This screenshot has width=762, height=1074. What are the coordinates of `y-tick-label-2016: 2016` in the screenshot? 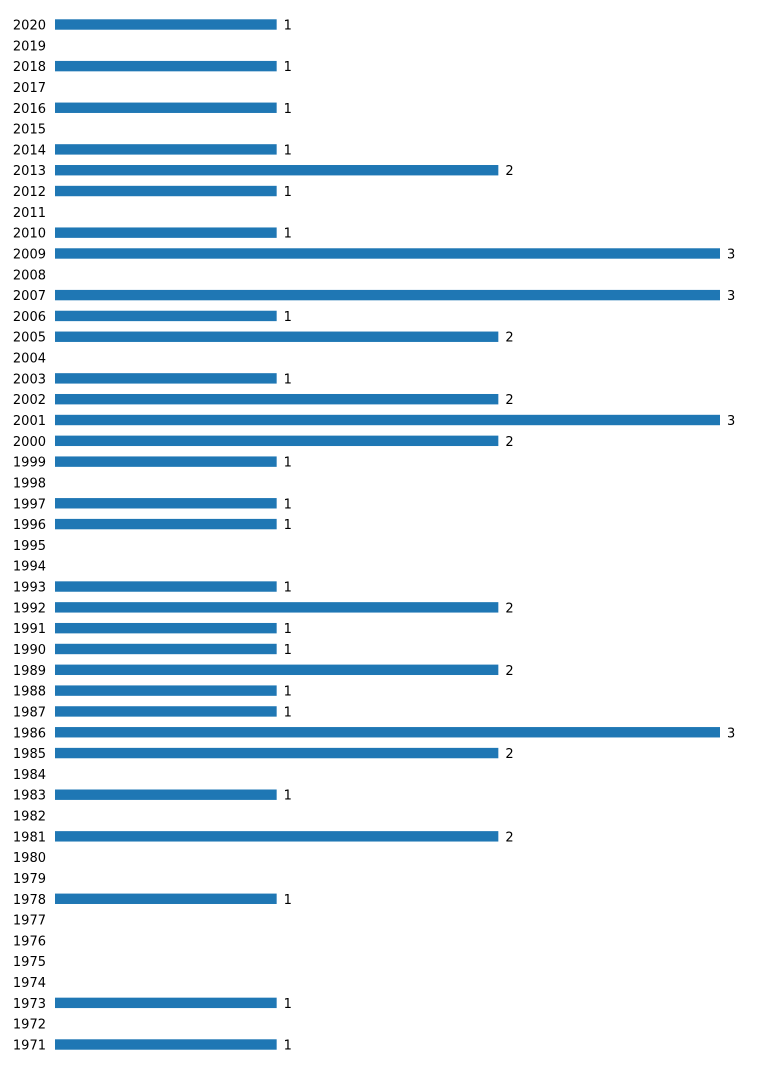 It's located at (29, 109).